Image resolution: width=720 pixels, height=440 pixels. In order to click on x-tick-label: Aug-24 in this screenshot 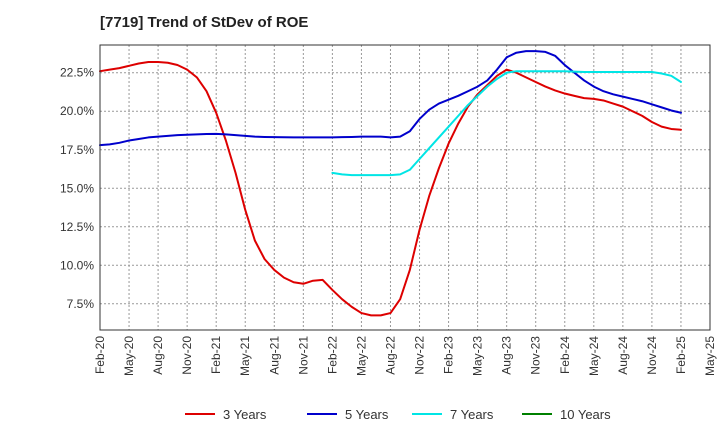, I will do `click(623, 355)`.